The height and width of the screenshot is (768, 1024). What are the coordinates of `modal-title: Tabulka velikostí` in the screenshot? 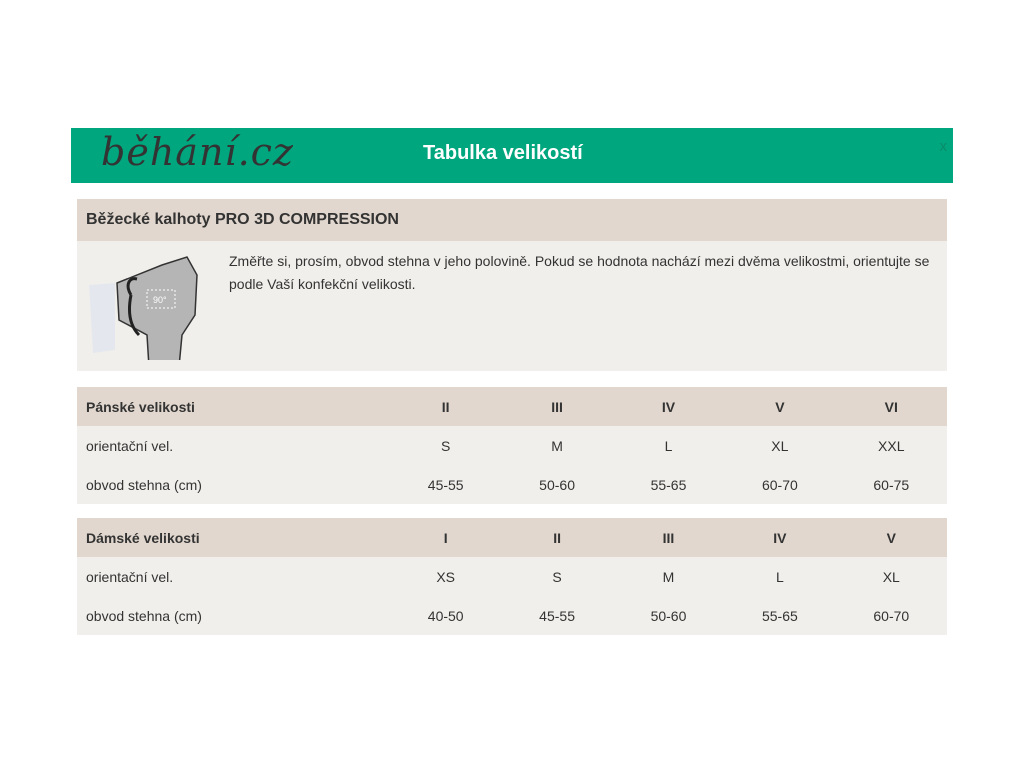 It's located at (503, 153).